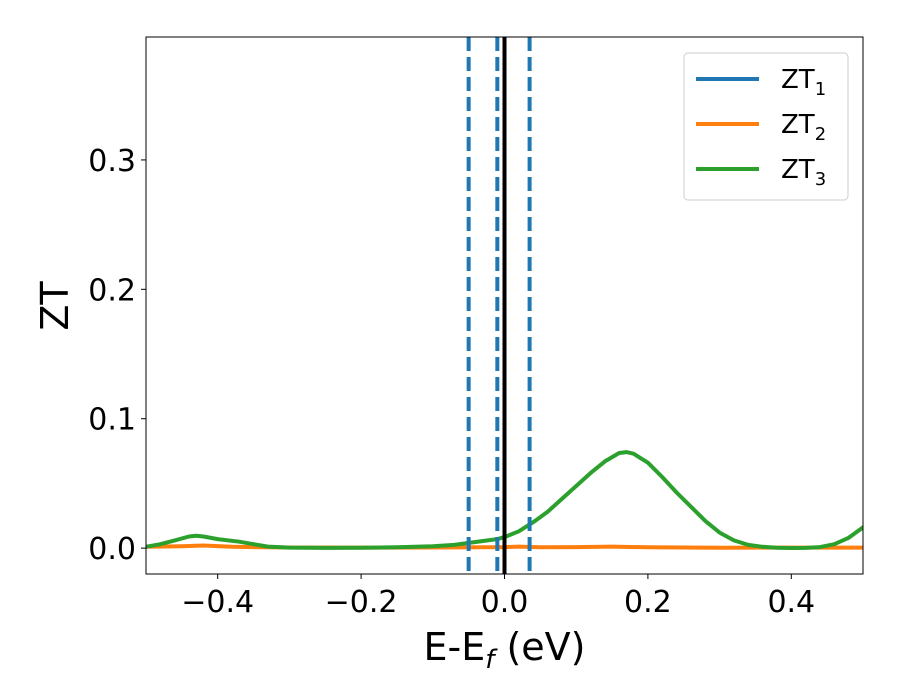 The image size is (900, 700). What do you see at coordinates (112, 290) in the screenshot?
I see `y-tick-label: 0.2` at bounding box center [112, 290].